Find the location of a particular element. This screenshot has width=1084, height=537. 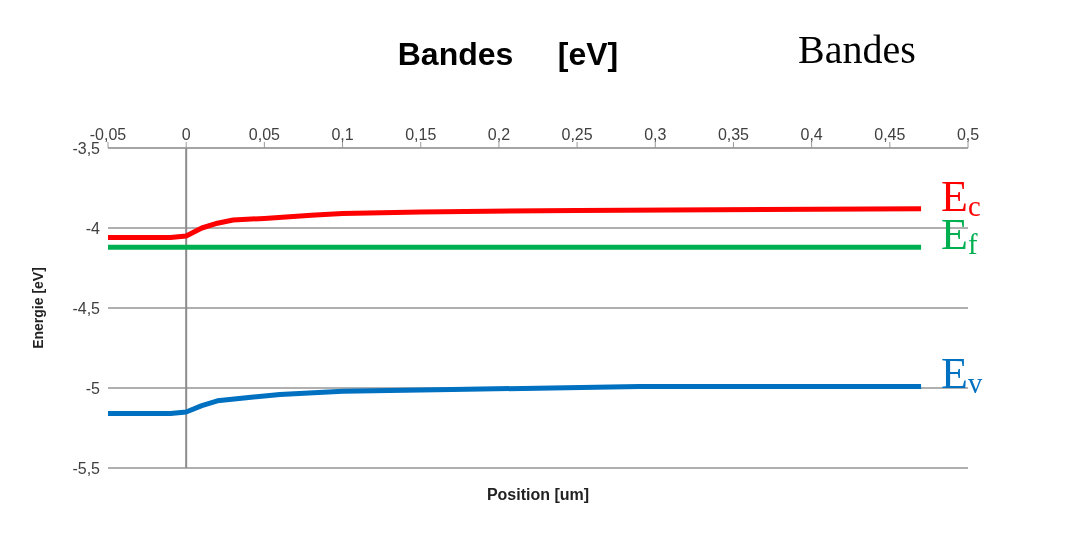

x-tick-label: 0,45 is located at coordinates (890, 134).